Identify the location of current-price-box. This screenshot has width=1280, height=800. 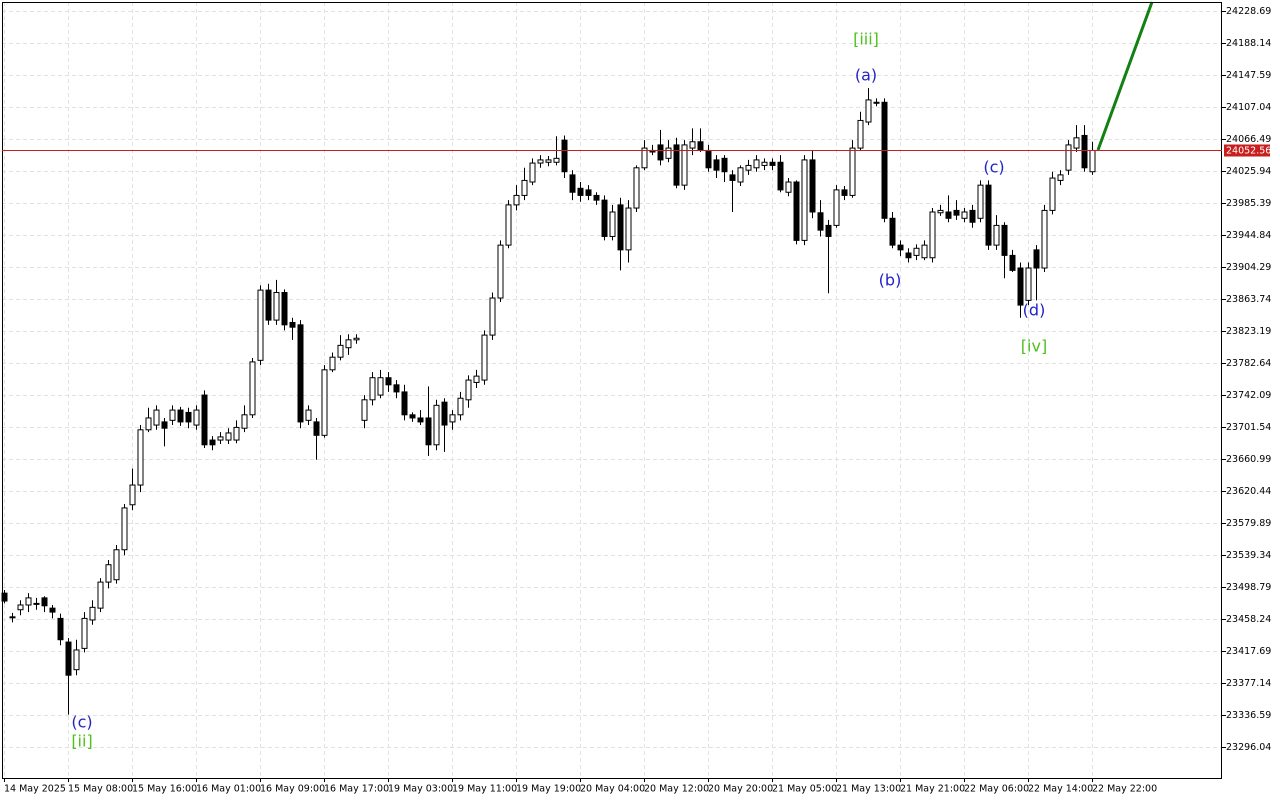
(1247, 150).